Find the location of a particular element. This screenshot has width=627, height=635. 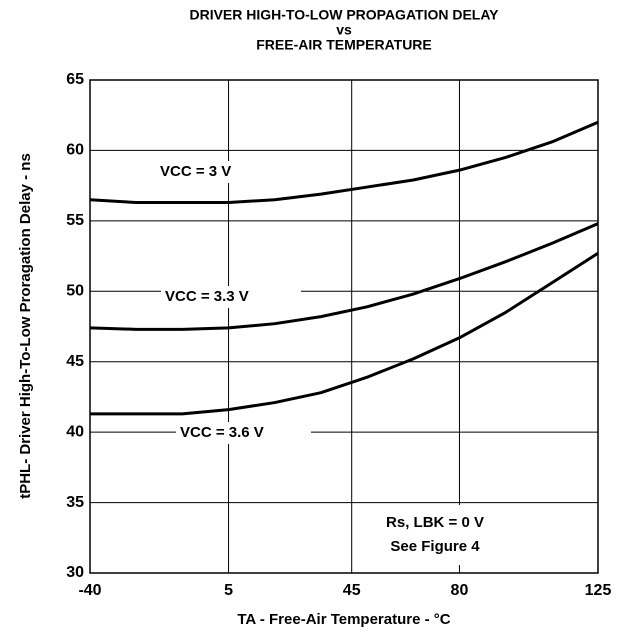

x-tick-label: 125 is located at coordinates (598, 590).